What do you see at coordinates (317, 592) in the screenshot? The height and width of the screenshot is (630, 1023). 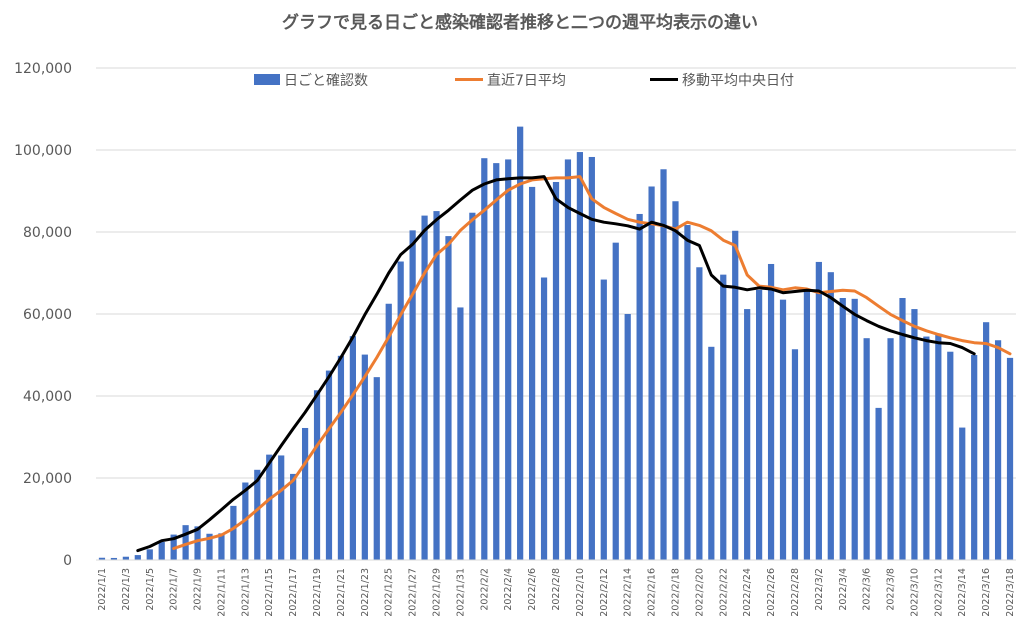 I see `x-tick-label: 2022/1/19` at bounding box center [317, 592].